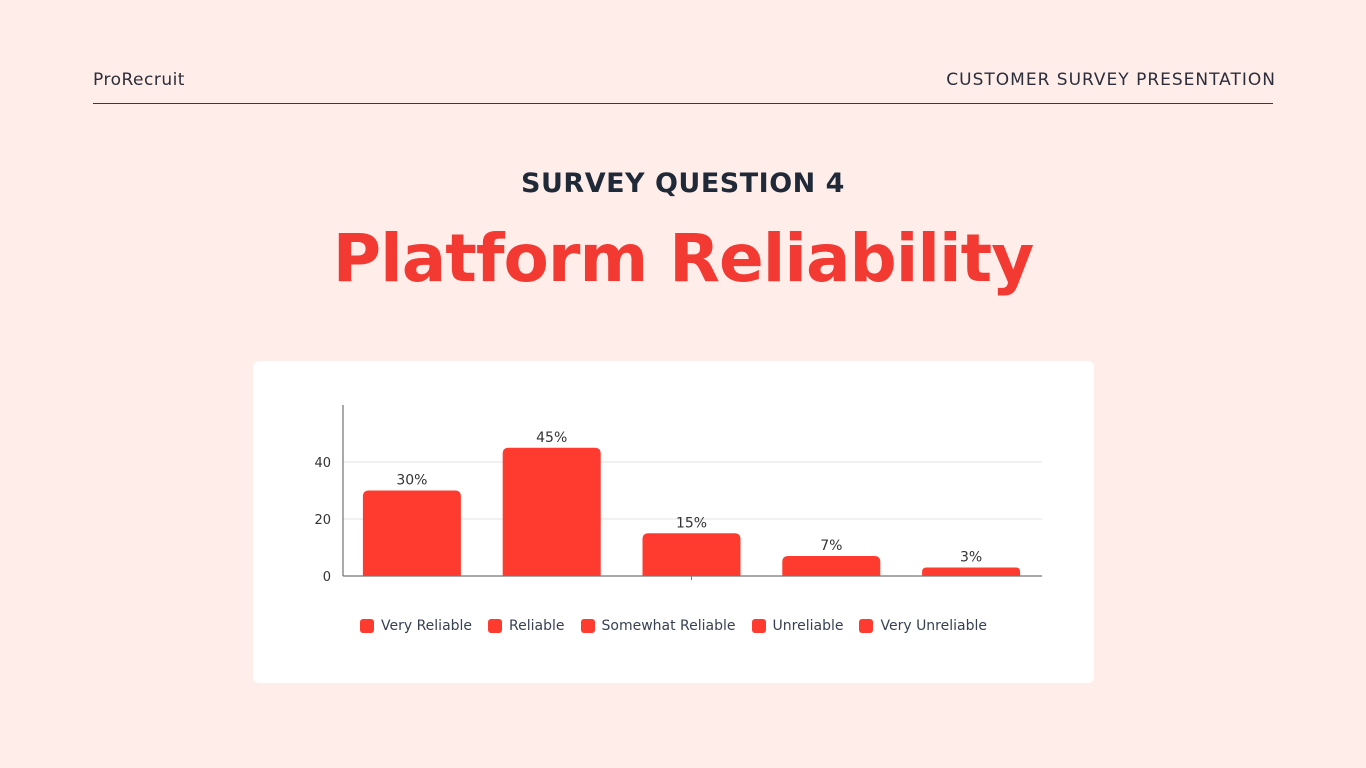 Image resolution: width=1366 pixels, height=768 pixels. Describe the element at coordinates (322, 463) in the screenshot. I see `y-tick-label: 40` at that location.